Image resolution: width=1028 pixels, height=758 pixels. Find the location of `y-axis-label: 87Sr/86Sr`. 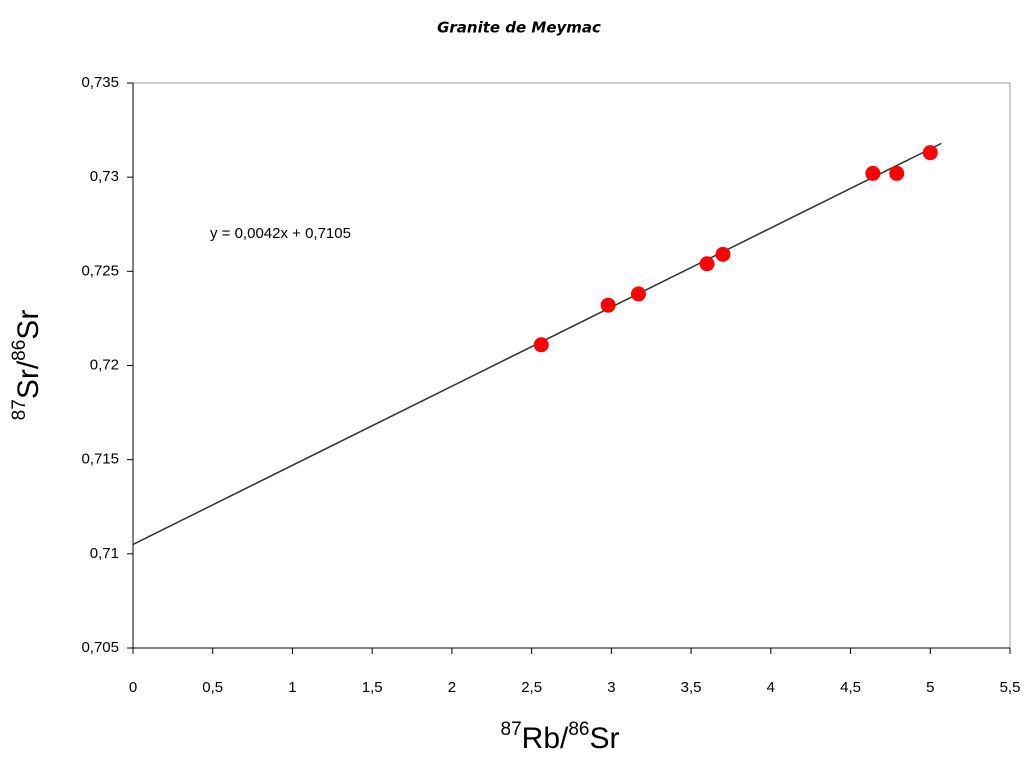

y-axis-label: 87Sr/86Sr is located at coordinates (27, 365).